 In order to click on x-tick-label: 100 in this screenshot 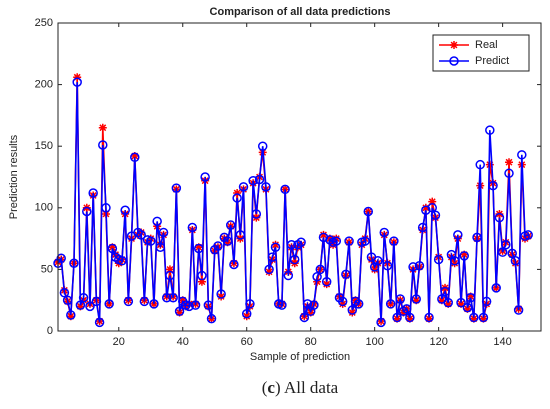, I will do `click(374, 342)`.